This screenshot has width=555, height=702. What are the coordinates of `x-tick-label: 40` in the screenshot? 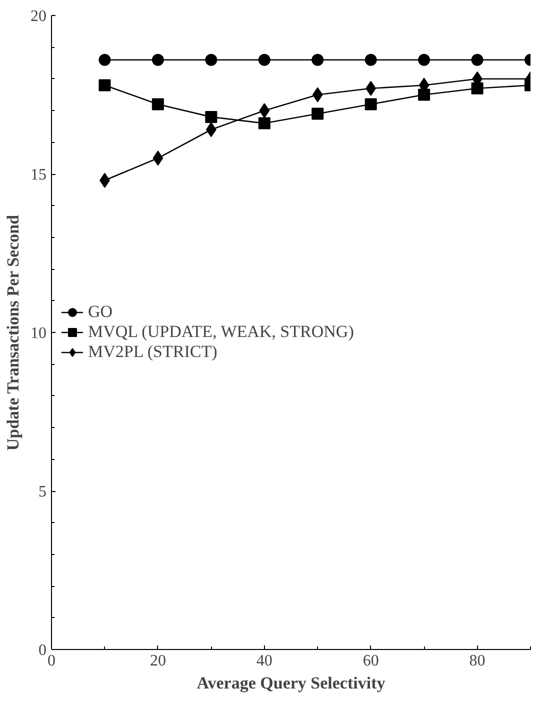 It's located at (264, 661).